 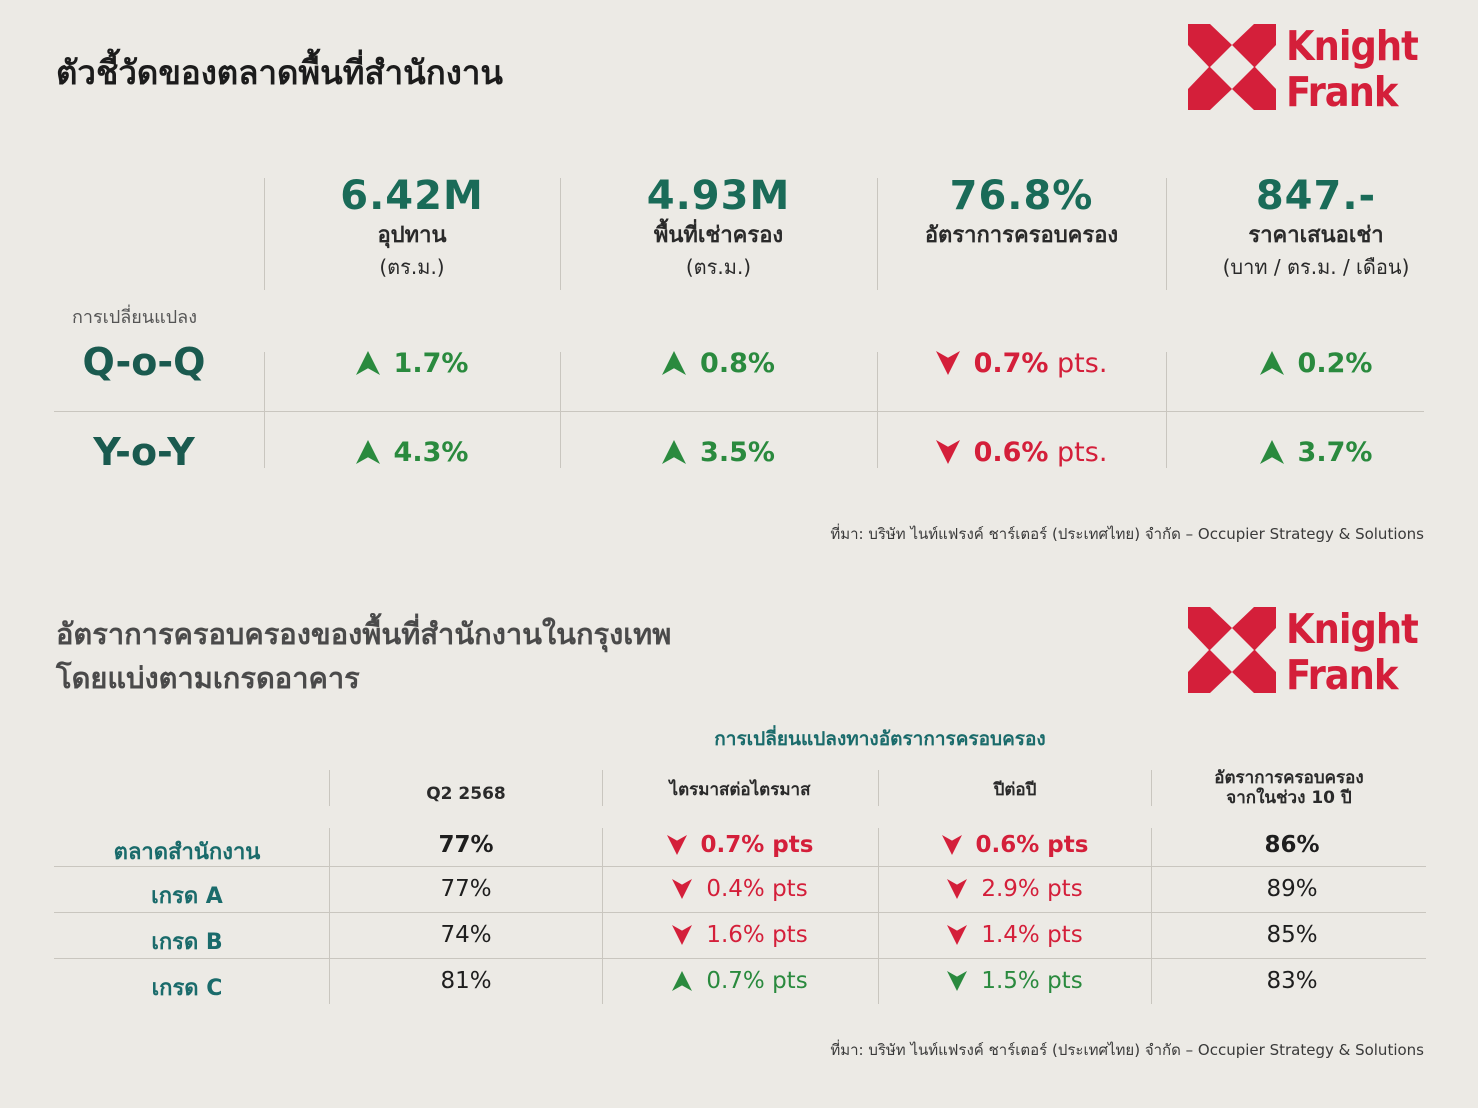 What do you see at coordinates (1335, 363) in the screenshot?
I see `change-value: 0.2%` at bounding box center [1335, 363].